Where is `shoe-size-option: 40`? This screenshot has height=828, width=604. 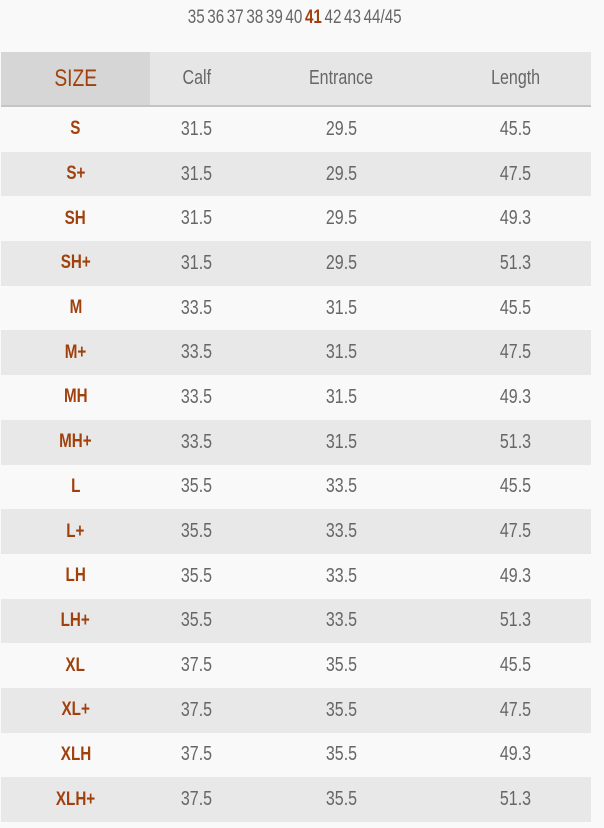 shoe-size-option: 40 is located at coordinates (294, 17).